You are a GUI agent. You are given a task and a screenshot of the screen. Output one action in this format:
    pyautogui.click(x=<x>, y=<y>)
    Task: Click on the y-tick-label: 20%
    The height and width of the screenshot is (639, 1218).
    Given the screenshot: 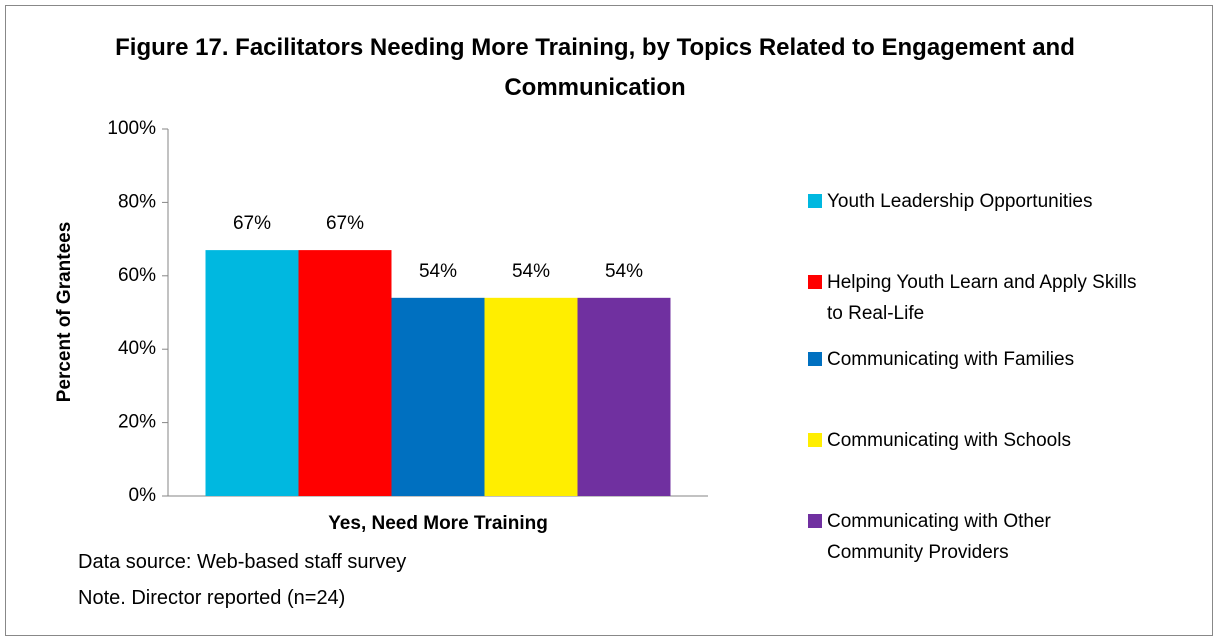 What is the action you would take?
    pyautogui.click(x=137, y=422)
    